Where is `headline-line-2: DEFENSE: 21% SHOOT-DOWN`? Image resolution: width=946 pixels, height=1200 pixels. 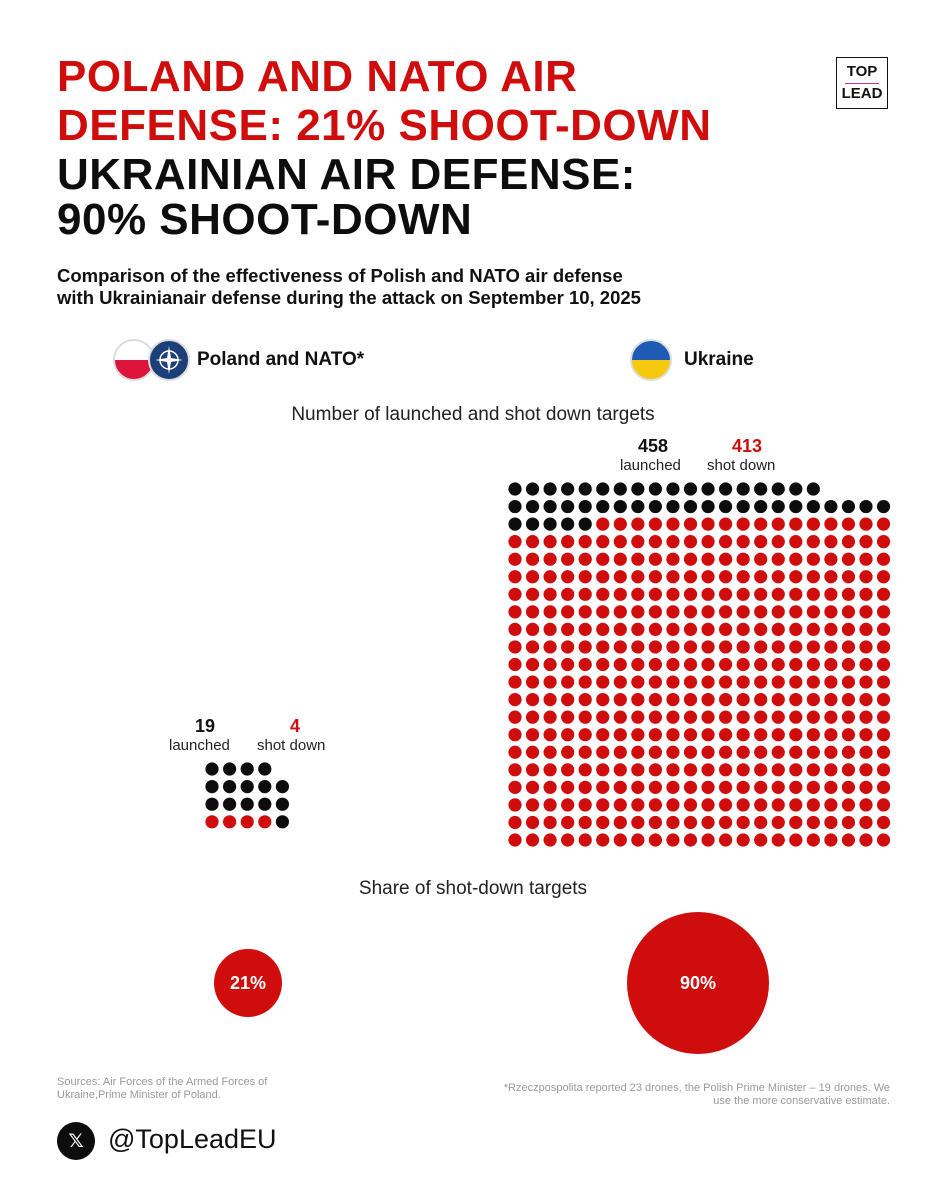
headline-line-2: DEFENSE: 21% SHOOT-DOWN is located at coordinates (384, 125).